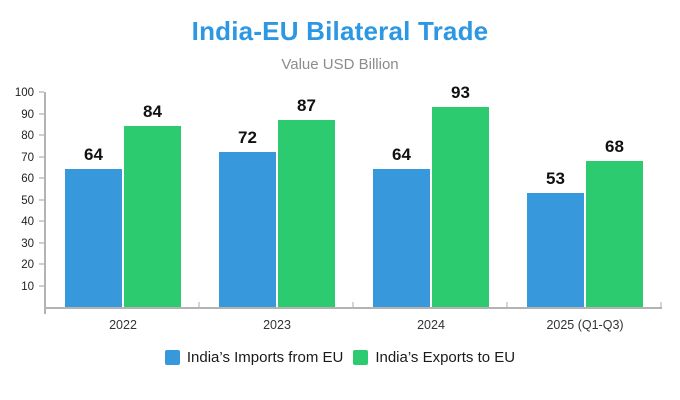 The height and width of the screenshot is (400, 680). I want to click on y-tick-label: 50, so click(27, 200).